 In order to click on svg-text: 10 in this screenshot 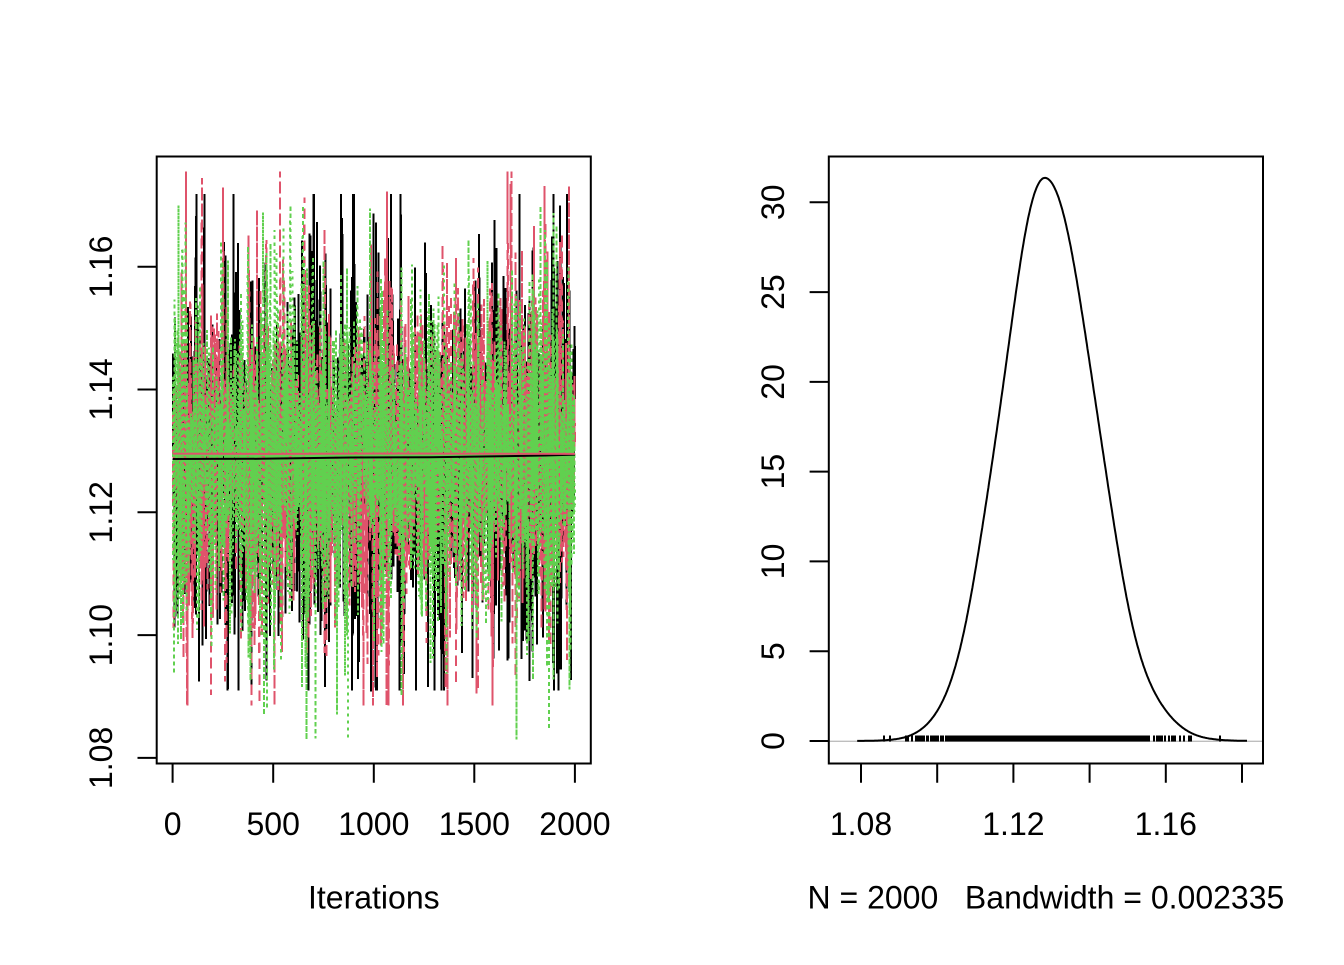, I will do `click(773, 562)`.